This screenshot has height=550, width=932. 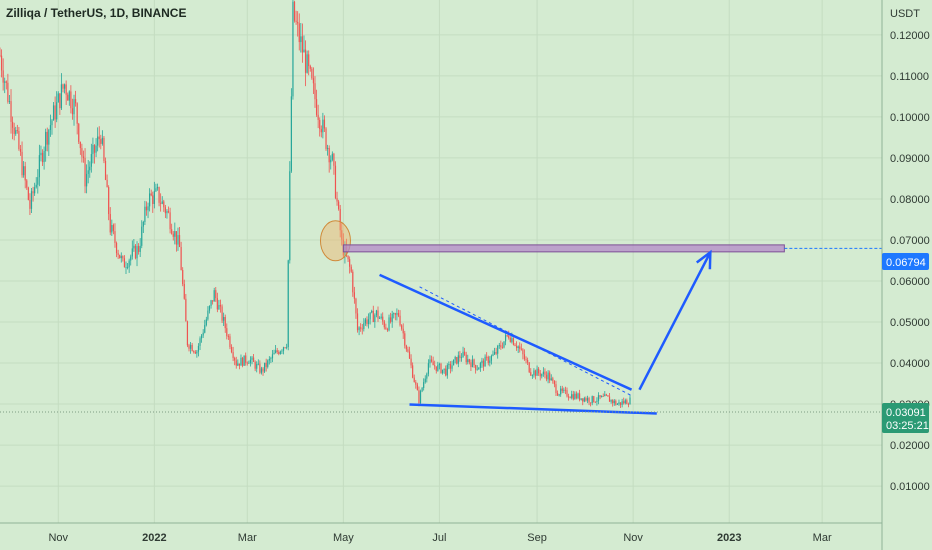 What do you see at coordinates (335, 241) in the screenshot?
I see `highlight-circle` at bounding box center [335, 241].